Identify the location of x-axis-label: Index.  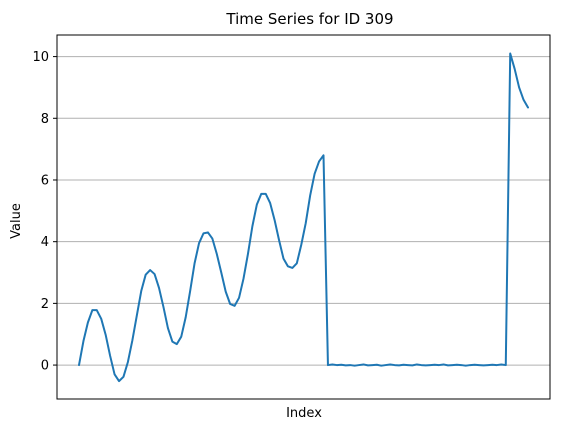
(304, 413).